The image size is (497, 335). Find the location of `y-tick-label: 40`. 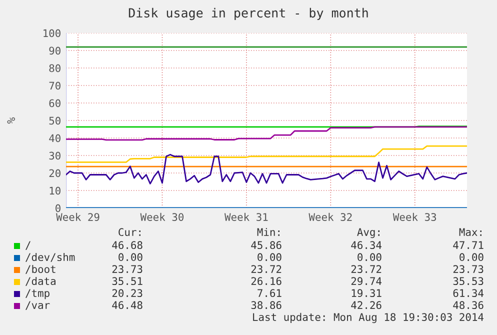

y-tick-label: 40 is located at coordinates (54, 138).